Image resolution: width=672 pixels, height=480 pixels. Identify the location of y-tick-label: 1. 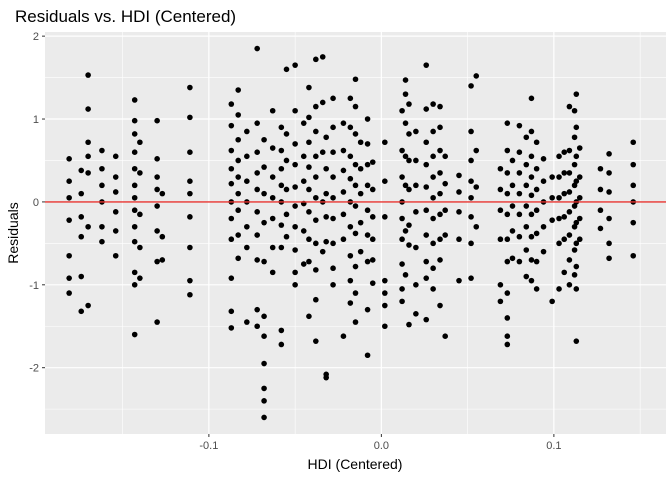
(36, 120).